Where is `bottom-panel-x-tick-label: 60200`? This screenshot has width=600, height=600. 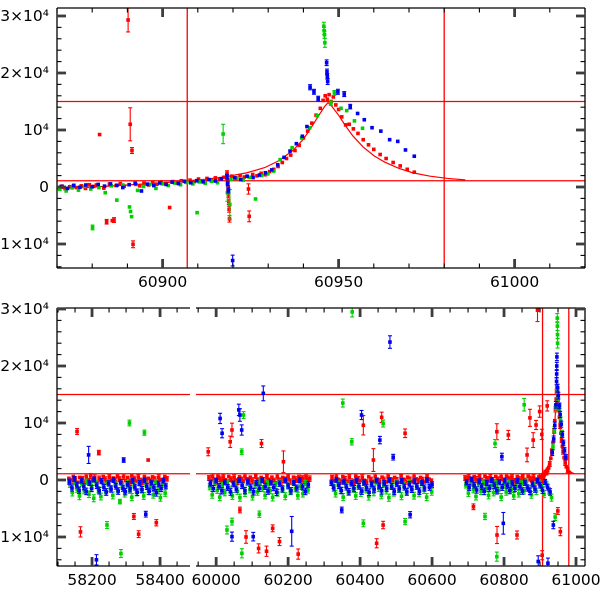 bottom-panel-x-tick-label: 60200 is located at coordinates (287, 580).